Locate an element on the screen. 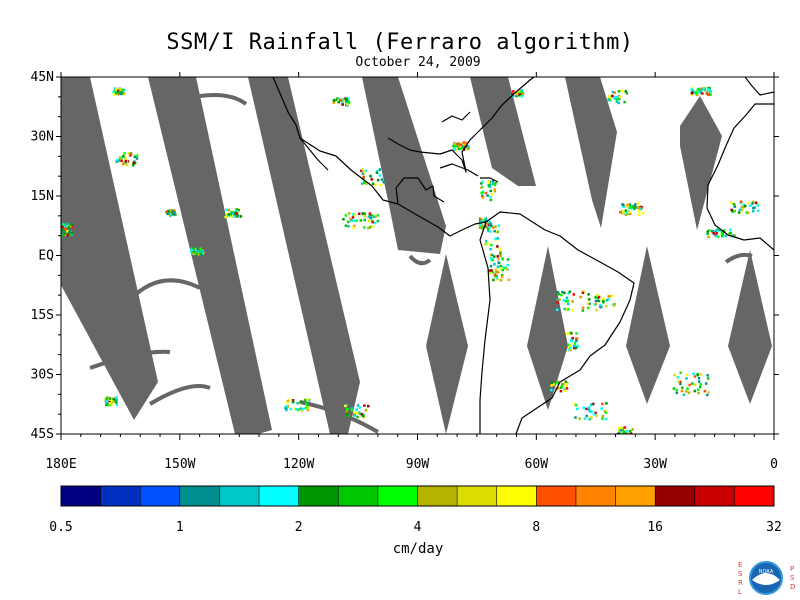 This screenshot has width=800, height=600. noaa-badge-text: NOAA is located at coordinates (766, 572).